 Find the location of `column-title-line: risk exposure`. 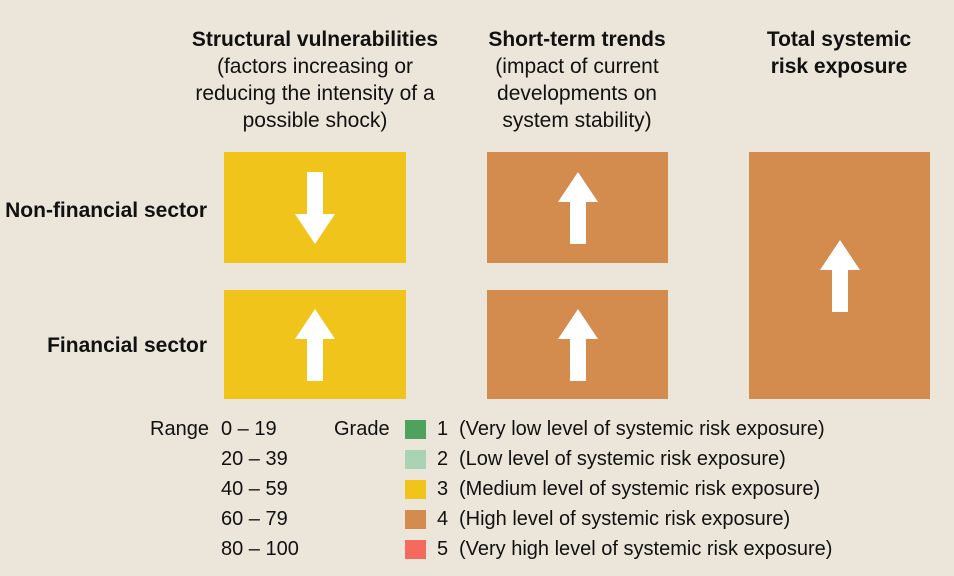

column-title-line: risk exposure is located at coordinates (839, 66).